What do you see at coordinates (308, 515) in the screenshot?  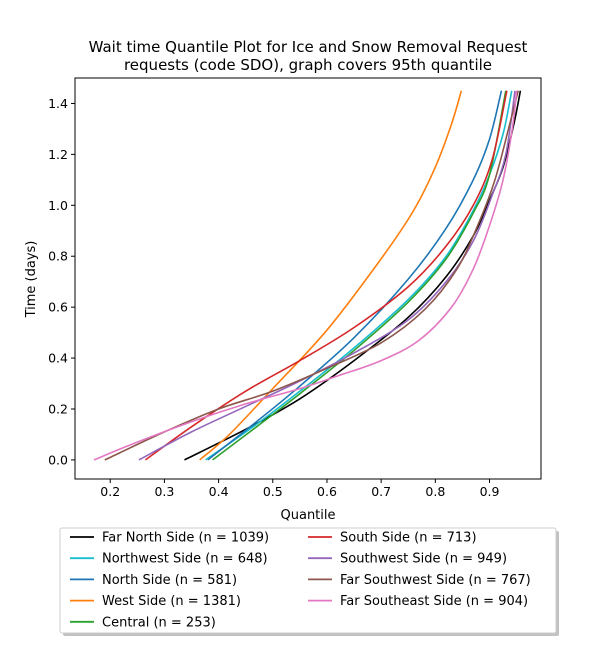 I see `x-axis-label: Quantile` at bounding box center [308, 515].